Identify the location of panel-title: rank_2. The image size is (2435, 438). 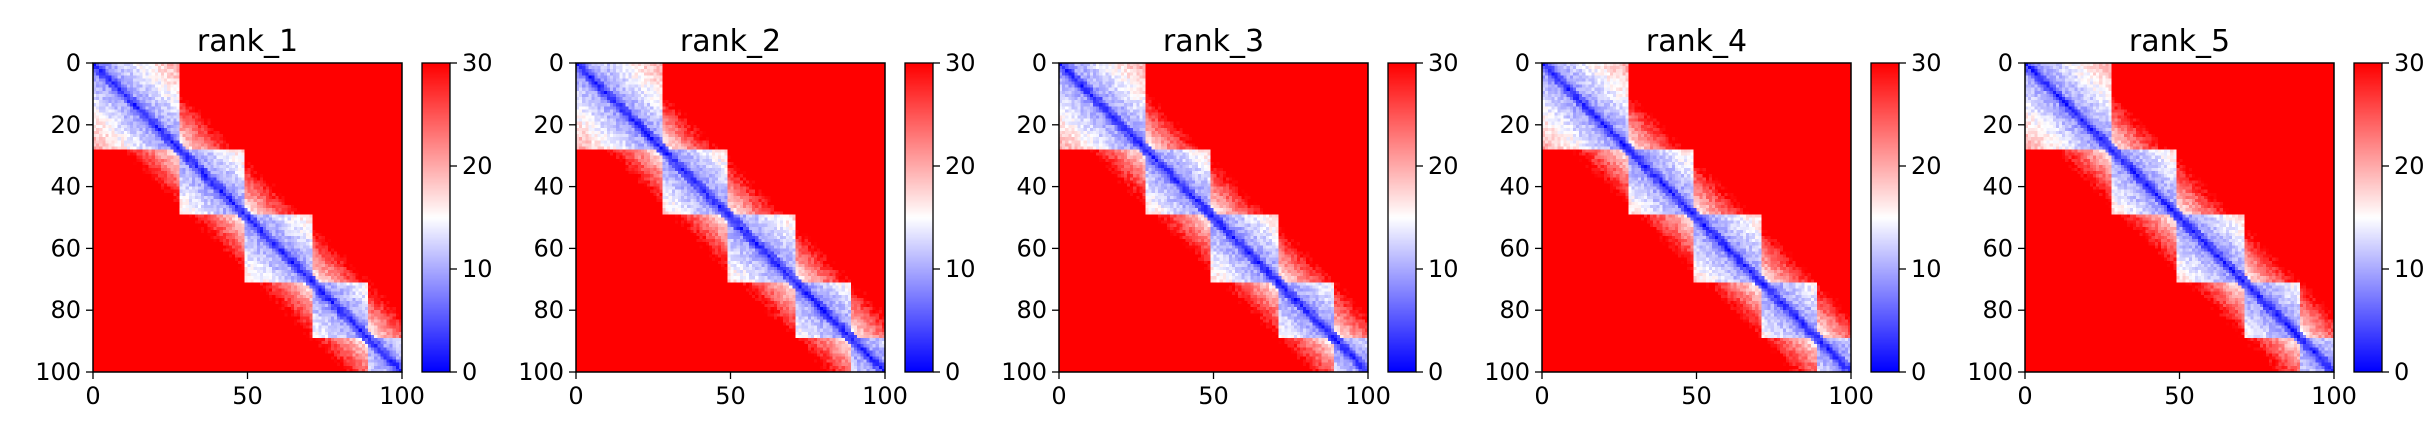
(730, 41).